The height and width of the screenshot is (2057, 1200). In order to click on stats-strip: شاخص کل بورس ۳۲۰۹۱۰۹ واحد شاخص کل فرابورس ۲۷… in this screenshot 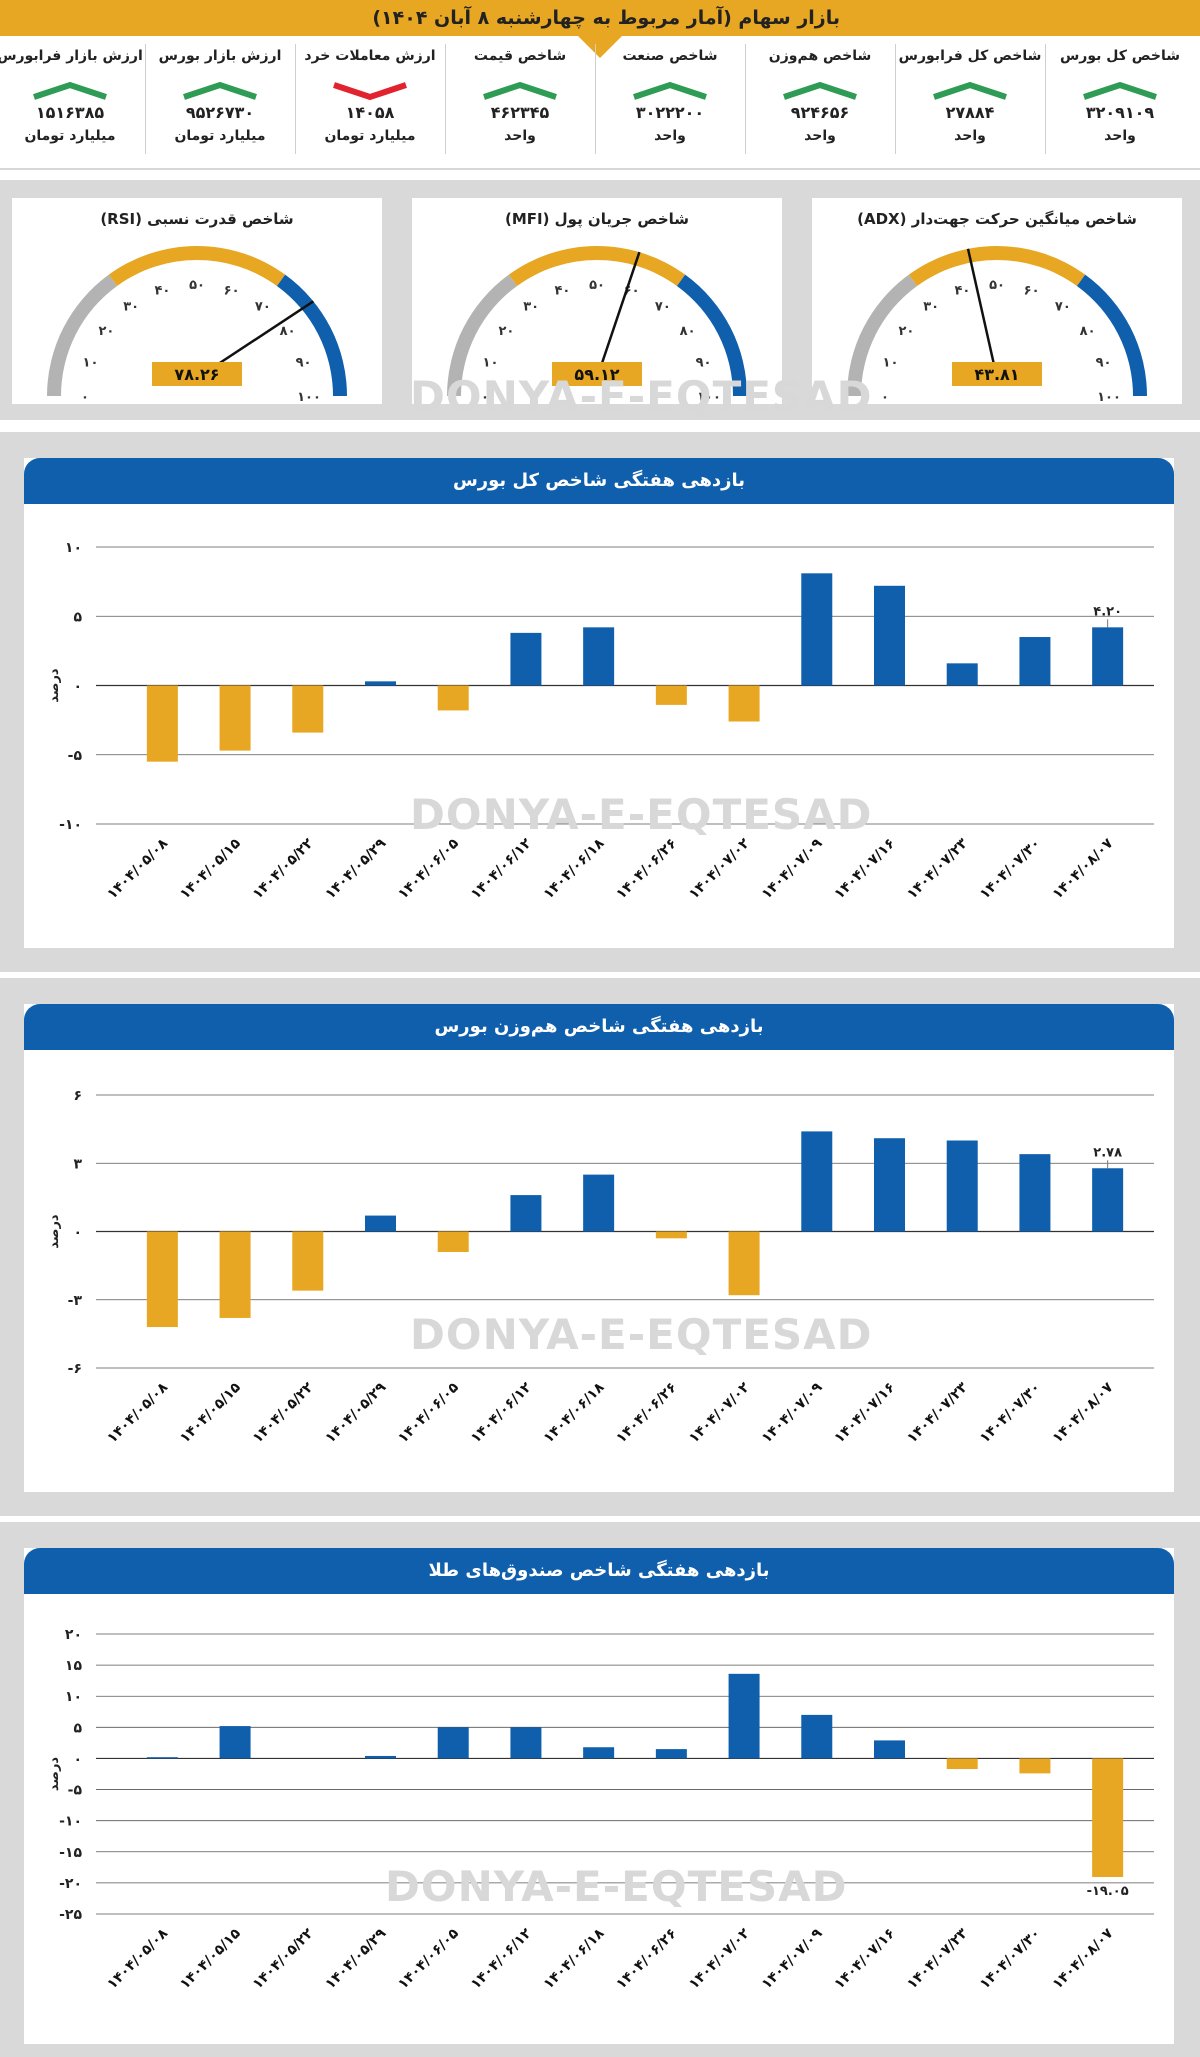, I will do `click(600, 103)`.